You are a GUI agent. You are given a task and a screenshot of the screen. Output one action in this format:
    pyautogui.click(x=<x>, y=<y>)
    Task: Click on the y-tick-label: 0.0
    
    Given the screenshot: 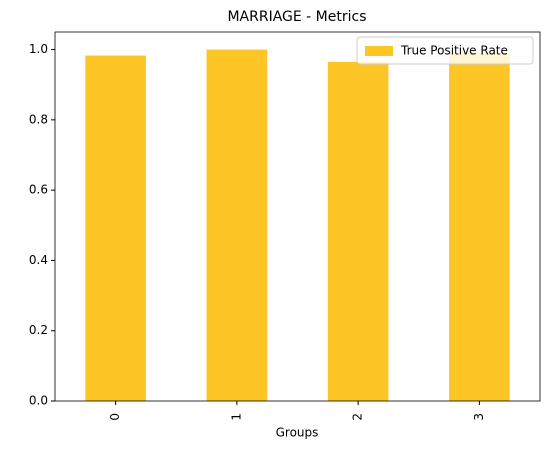 What is the action you would take?
    pyautogui.click(x=38, y=401)
    